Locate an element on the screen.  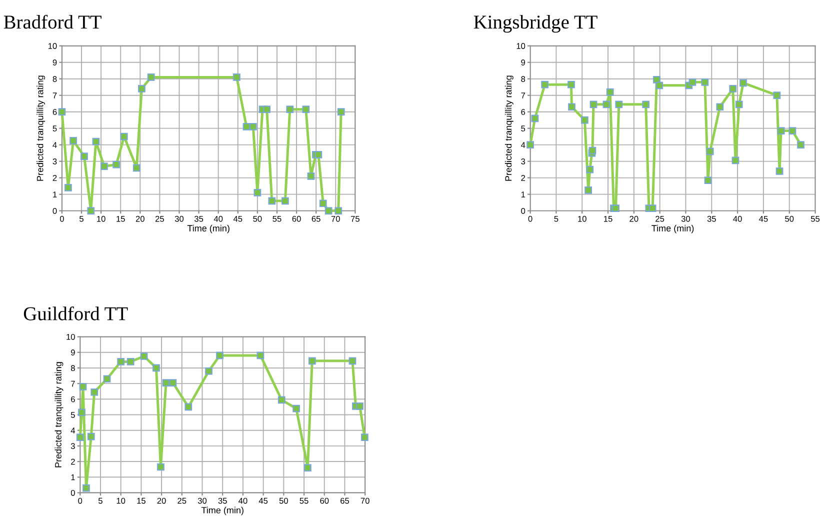
x-tick-label: 65 is located at coordinates (316, 219).